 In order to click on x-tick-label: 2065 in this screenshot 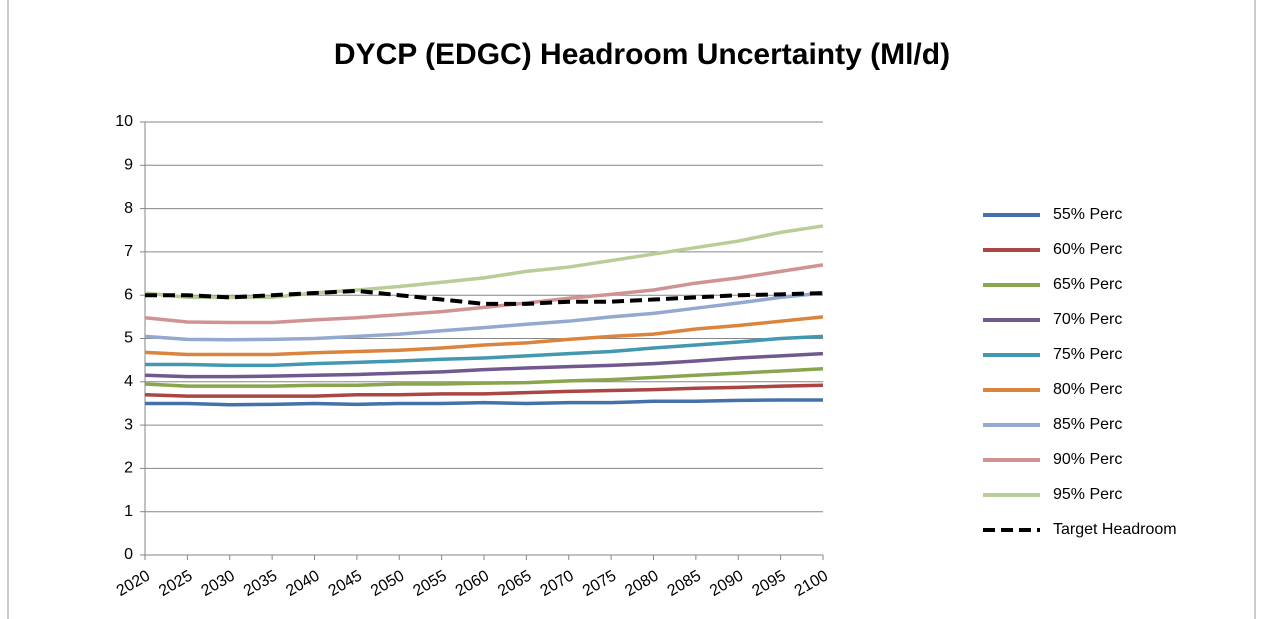, I will do `click(514, 583)`.